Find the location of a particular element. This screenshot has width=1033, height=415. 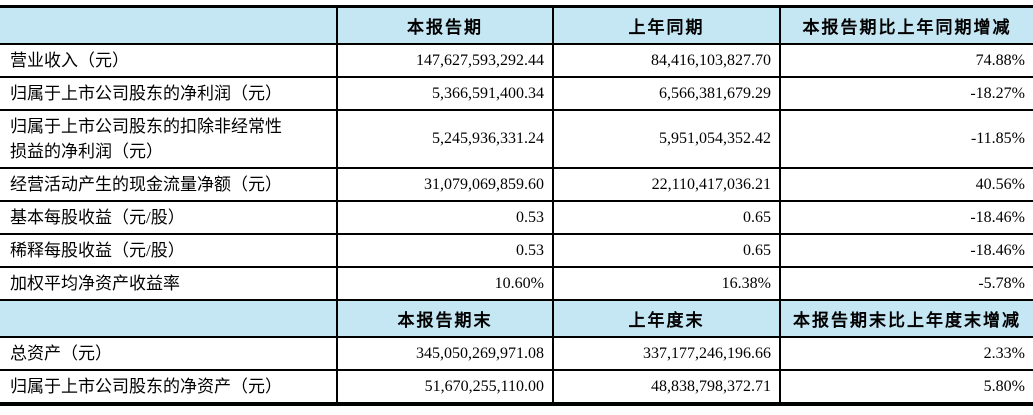

current-period-cell: 147,627,593,292.44 is located at coordinates (445, 60).